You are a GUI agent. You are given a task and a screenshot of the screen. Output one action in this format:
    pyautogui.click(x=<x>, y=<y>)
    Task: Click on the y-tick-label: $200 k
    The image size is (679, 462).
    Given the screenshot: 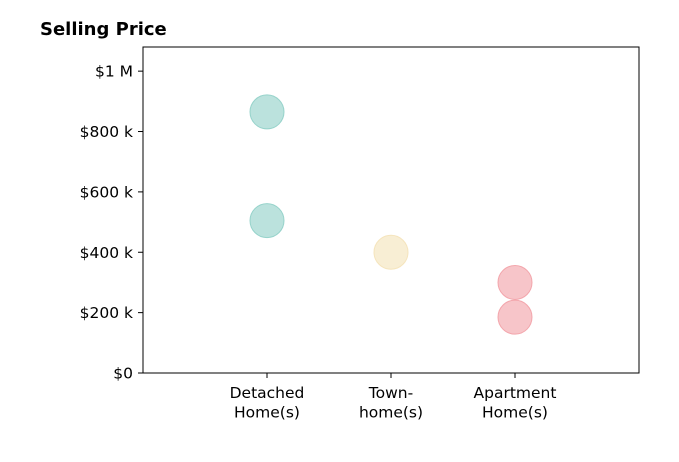 What is the action you would take?
    pyautogui.click(x=106, y=313)
    